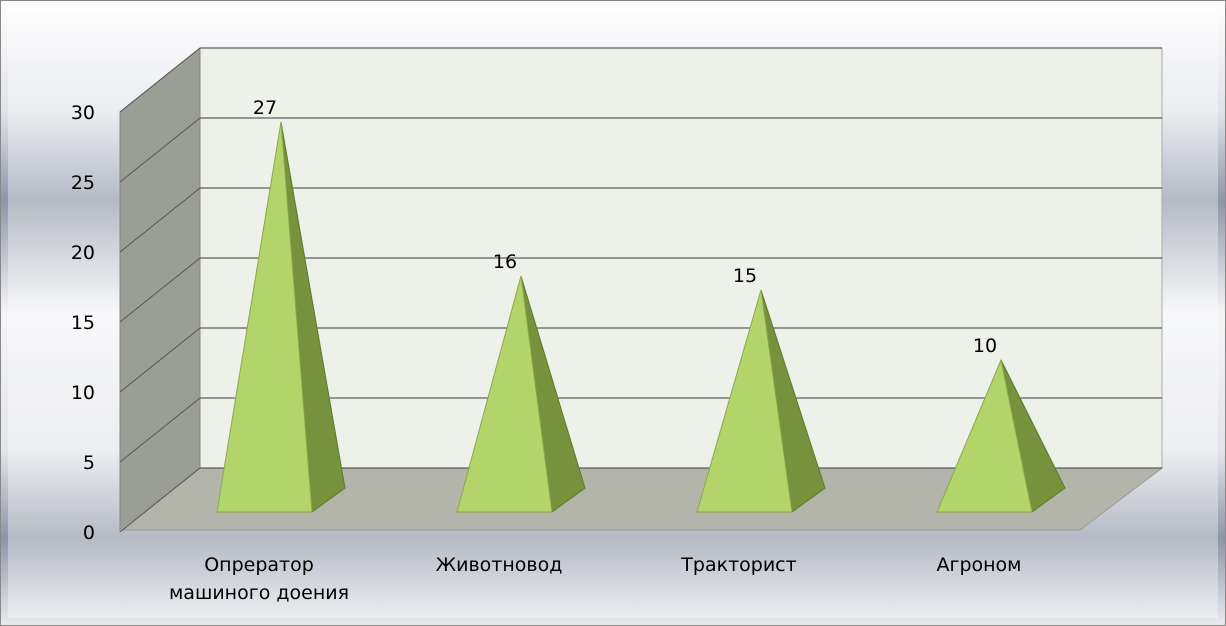 The height and width of the screenshot is (626, 1226). What do you see at coordinates (83, 323) in the screenshot?
I see `y-tick-label: 15` at bounding box center [83, 323].